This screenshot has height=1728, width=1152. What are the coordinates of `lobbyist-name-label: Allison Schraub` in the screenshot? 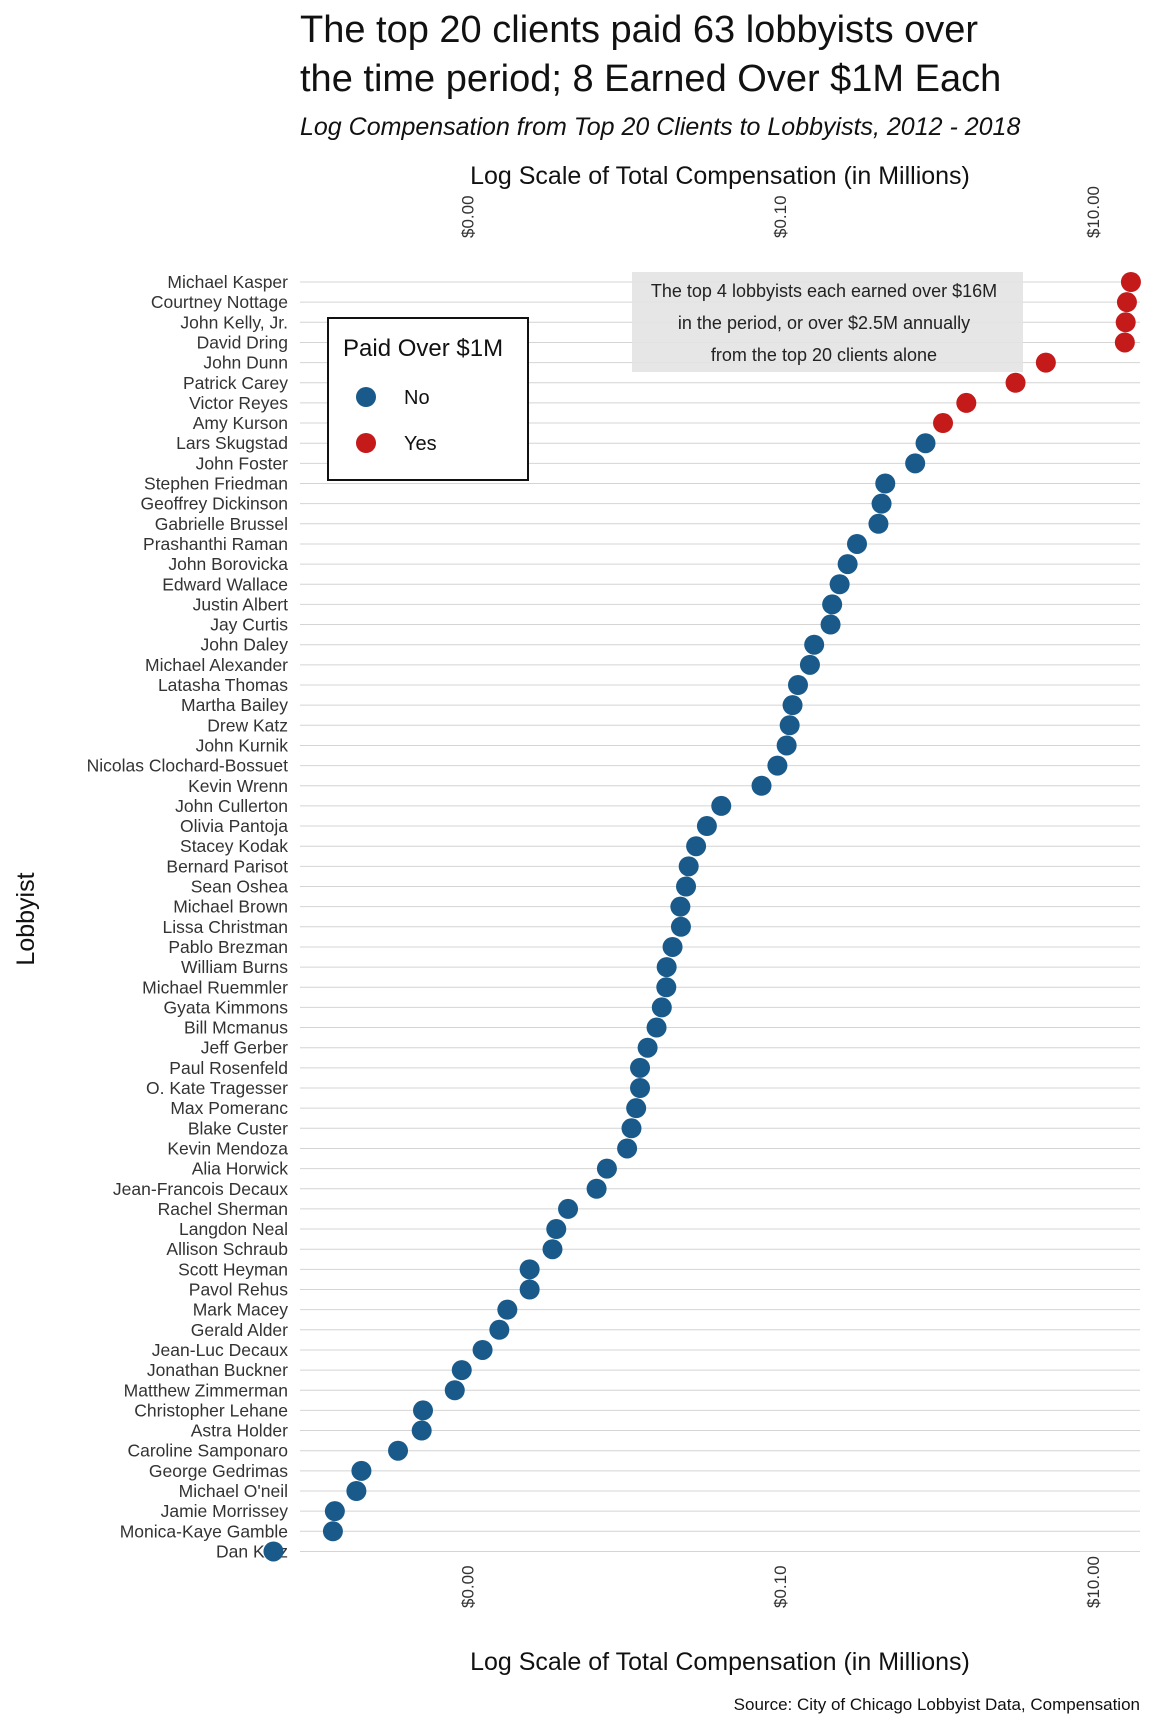 It's located at (227, 1249).